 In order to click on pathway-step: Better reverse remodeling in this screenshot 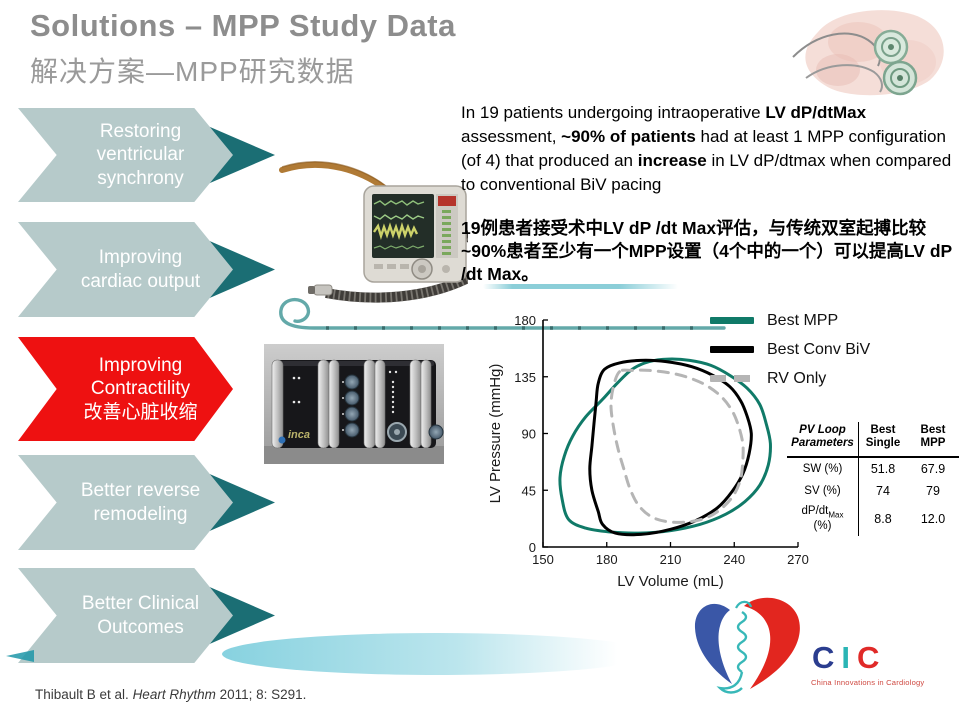, I will do `click(148, 502)`.